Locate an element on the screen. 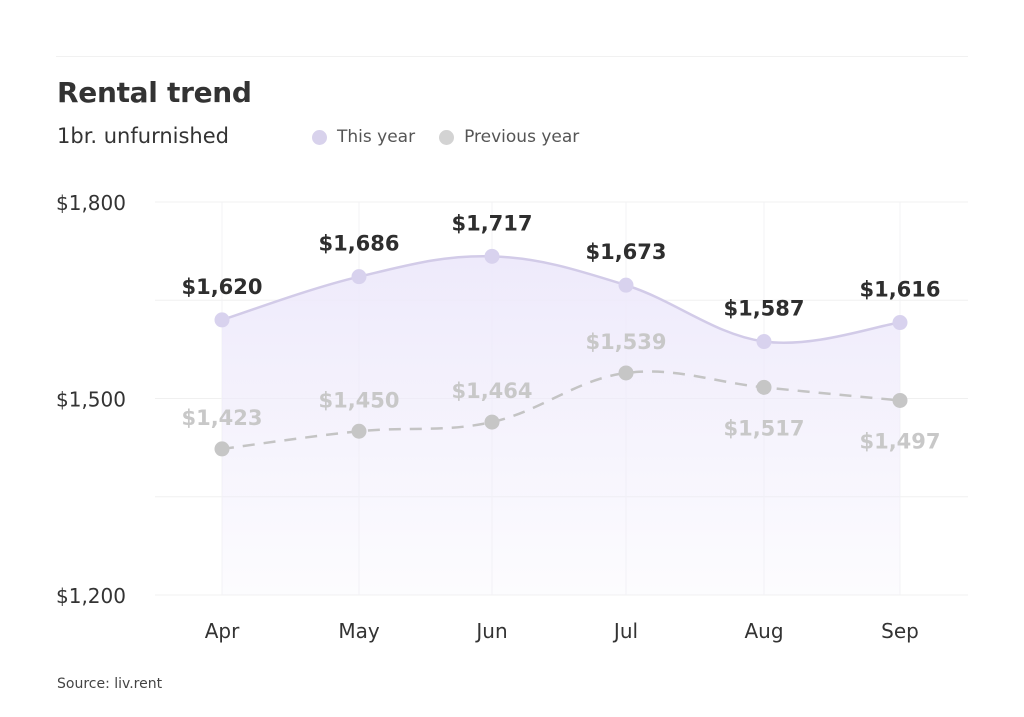 This screenshot has width=1024, height=717. legend-label: This year is located at coordinates (376, 137).